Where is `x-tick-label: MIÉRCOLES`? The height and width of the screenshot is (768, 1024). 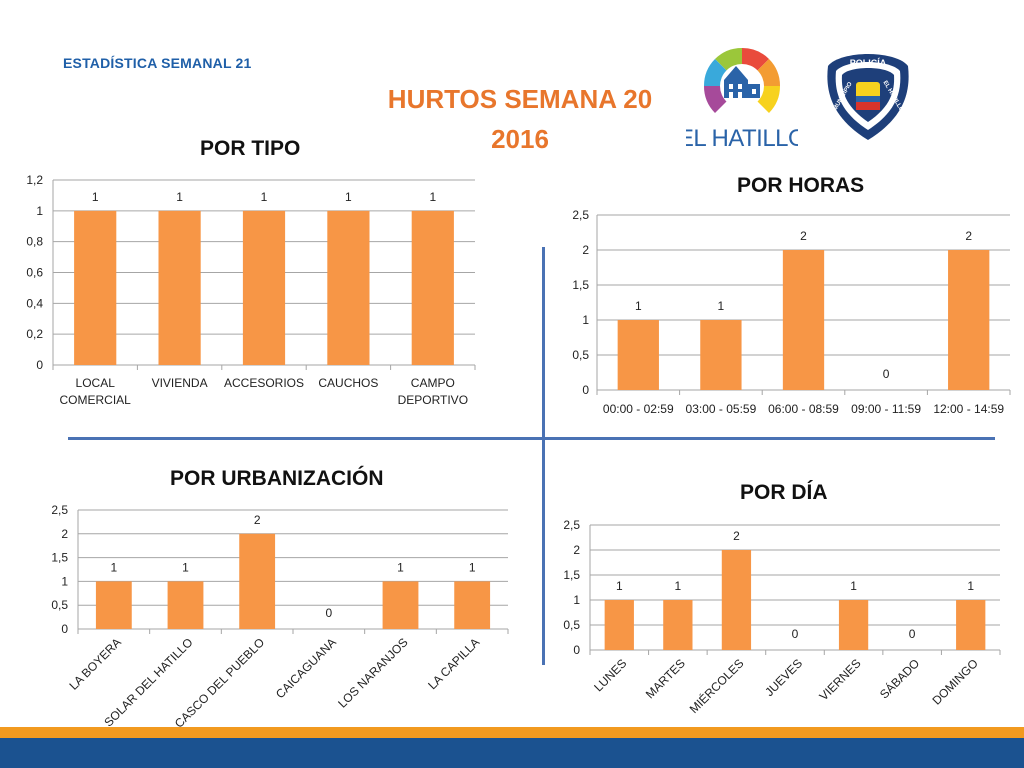
x-tick-label: MIÉRCOLES is located at coordinates (716, 686).